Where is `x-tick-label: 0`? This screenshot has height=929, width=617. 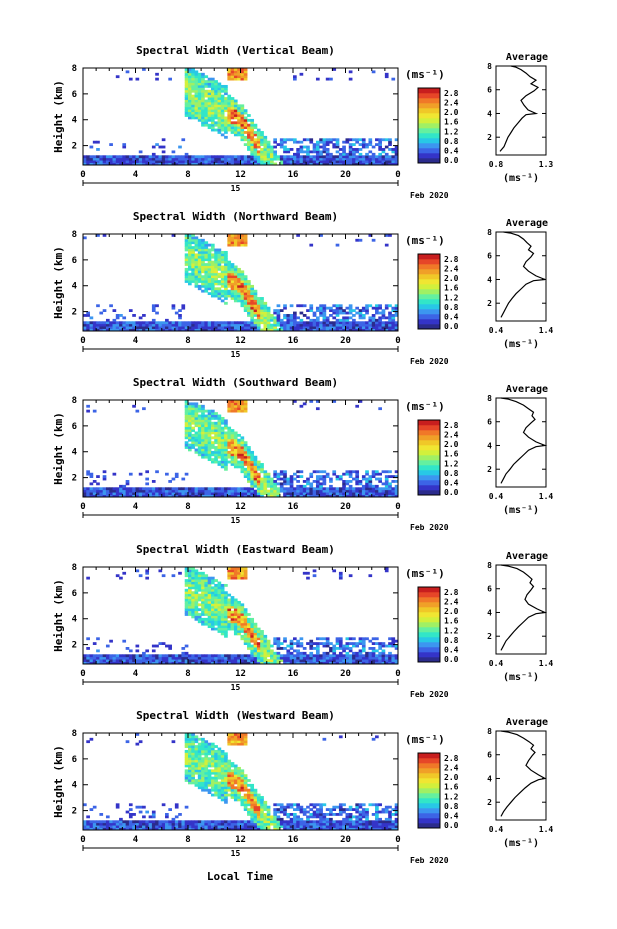 x-tick-label: 0 is located at coordinates (397, 341).